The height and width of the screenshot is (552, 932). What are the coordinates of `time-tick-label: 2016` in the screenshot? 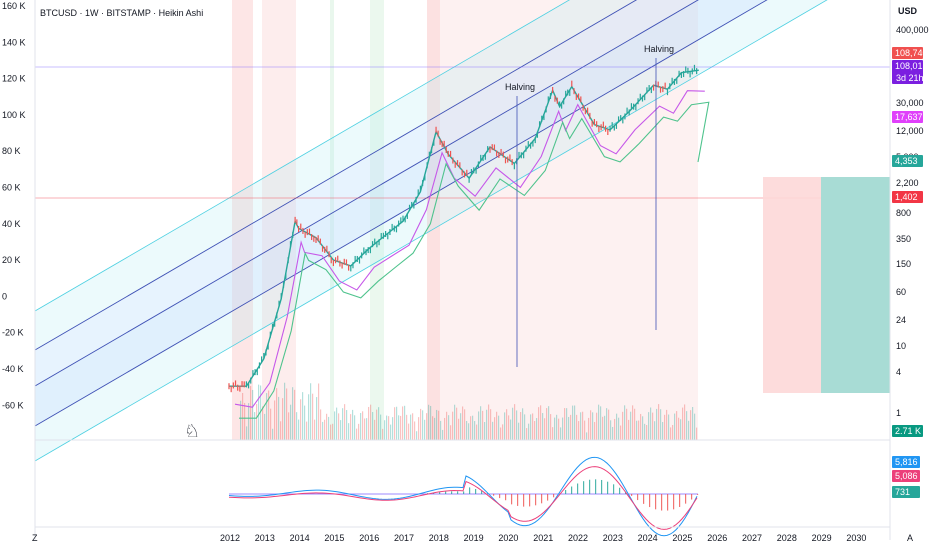 It's located at (369, 538).